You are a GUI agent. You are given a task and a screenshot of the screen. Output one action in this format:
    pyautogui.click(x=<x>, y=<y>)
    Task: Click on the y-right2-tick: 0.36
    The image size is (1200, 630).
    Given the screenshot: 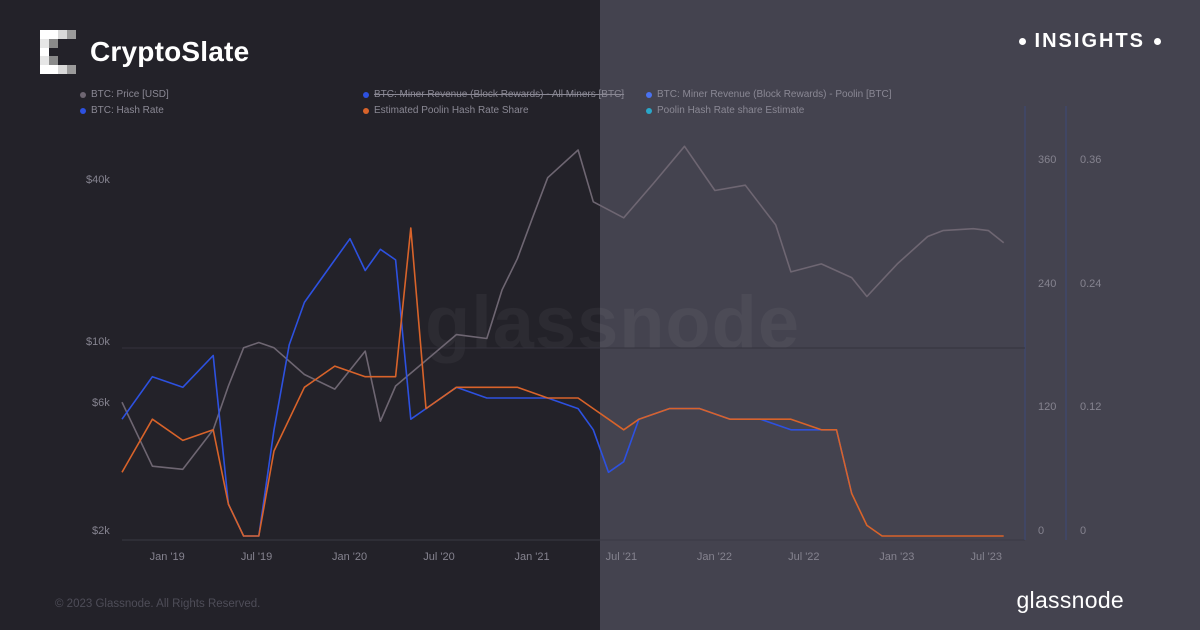 What is the action you would take?
    pyautogui.click(x=1091, y=160)
    